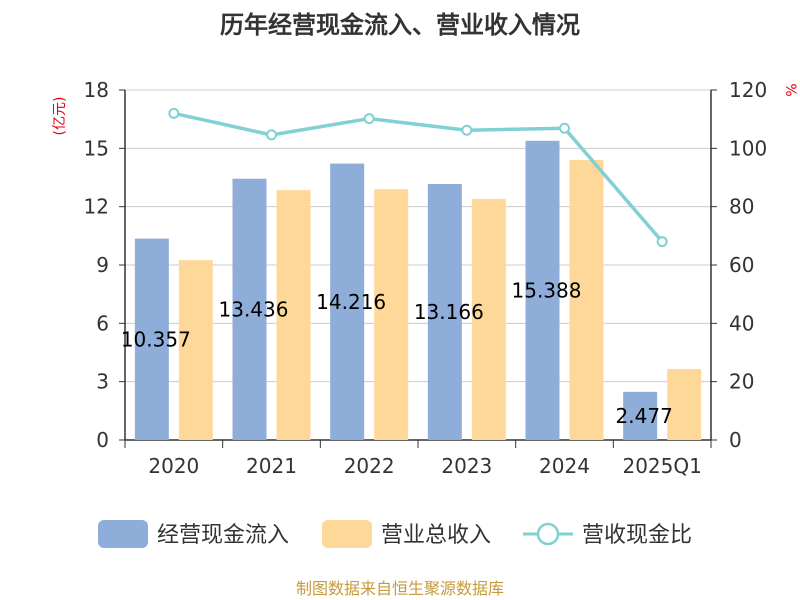 Image resolution: width=800 pixels, height=600 pixels. What do you see at coordinates (351, 302) in the screenshot?
I see `data-label: 14.216` at bounding box center [351, 302].